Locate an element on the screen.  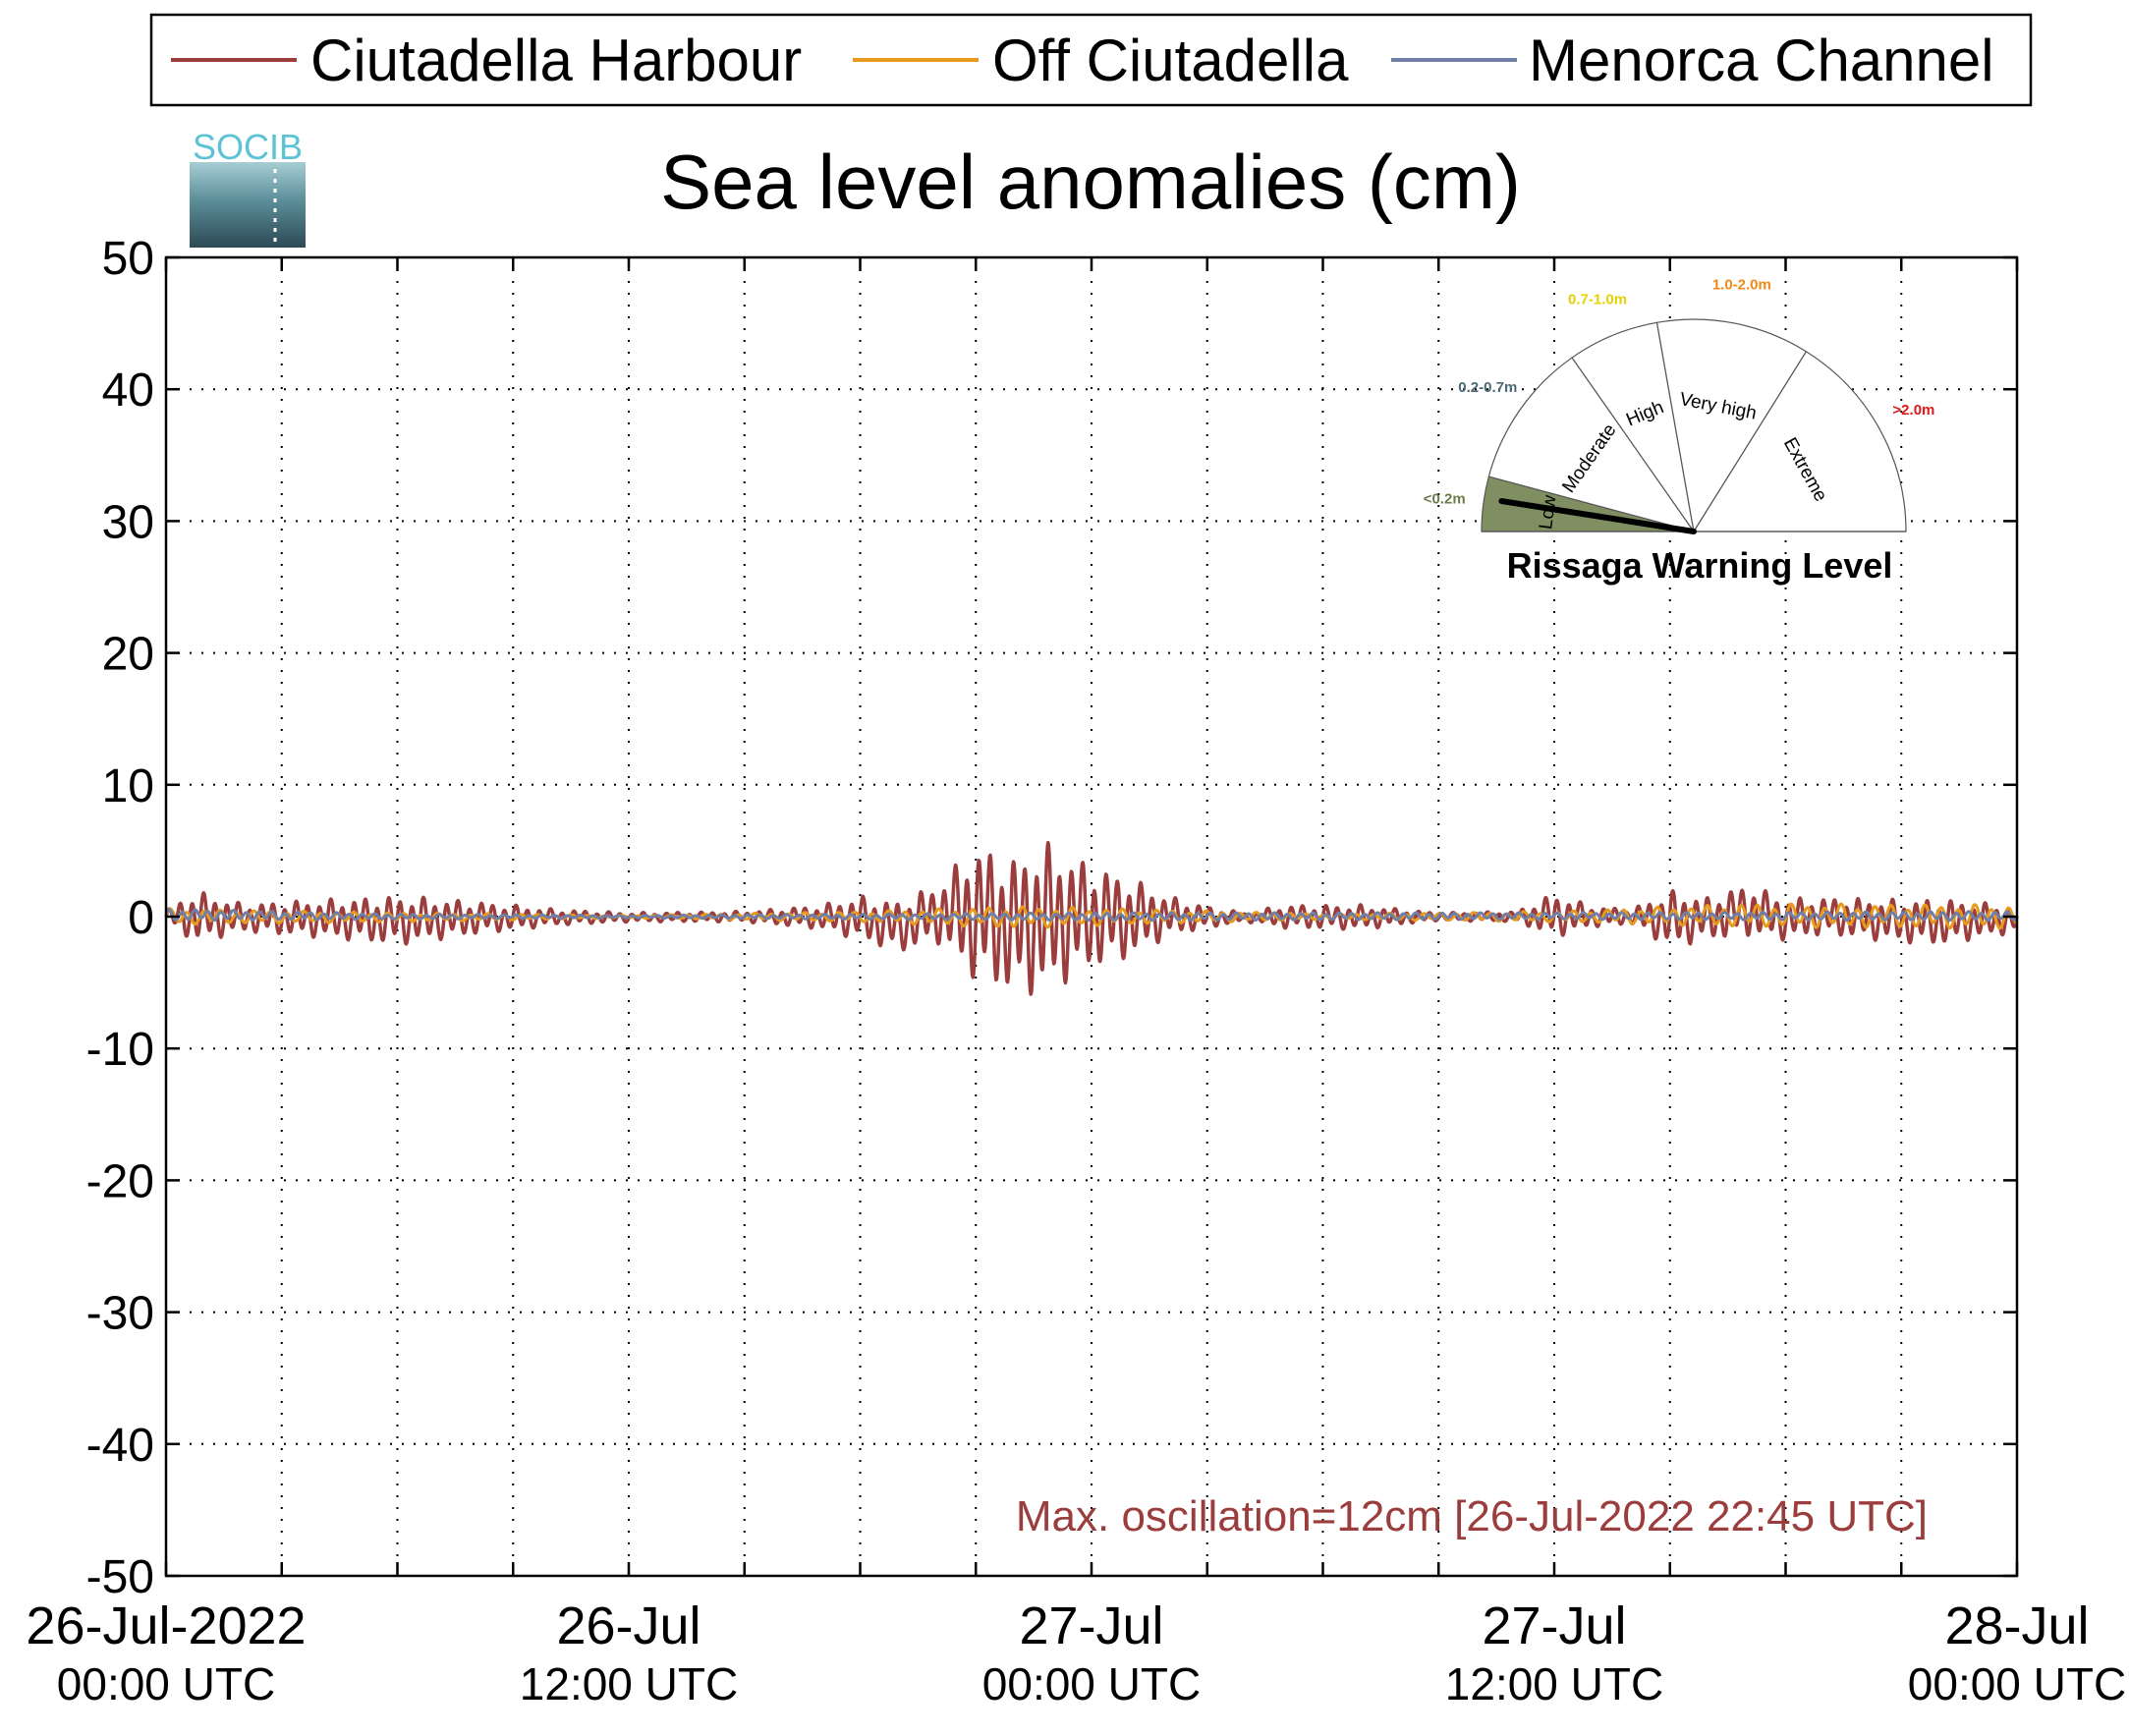
gauge-range-label: 1.0-2.0m is located at coordinates (1742, 285).